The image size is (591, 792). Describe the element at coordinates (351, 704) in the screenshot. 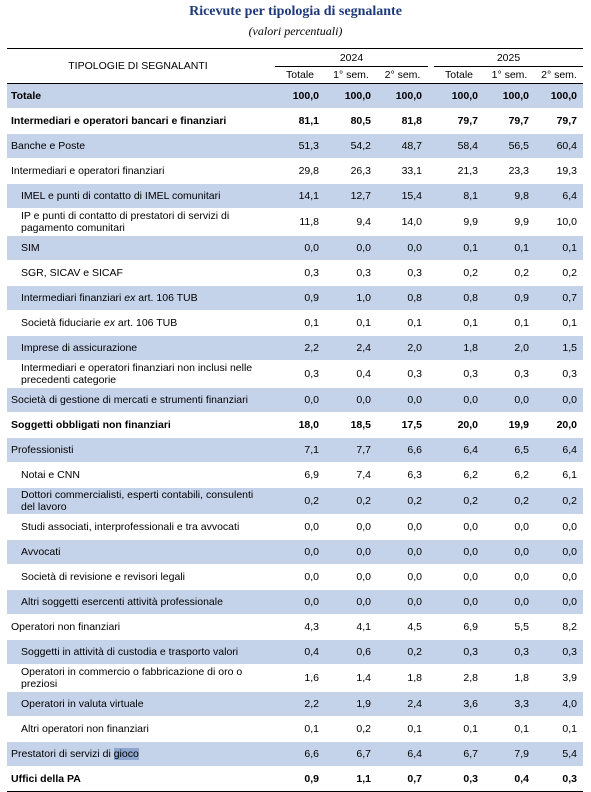

I see `cell-value: 1,9` at that location.